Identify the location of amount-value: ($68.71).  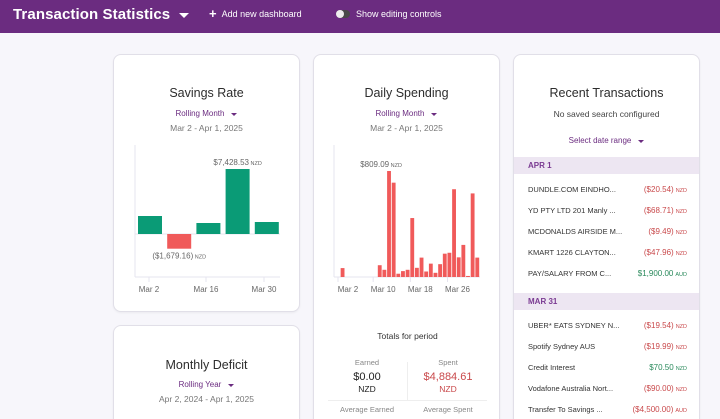
(658, 210).